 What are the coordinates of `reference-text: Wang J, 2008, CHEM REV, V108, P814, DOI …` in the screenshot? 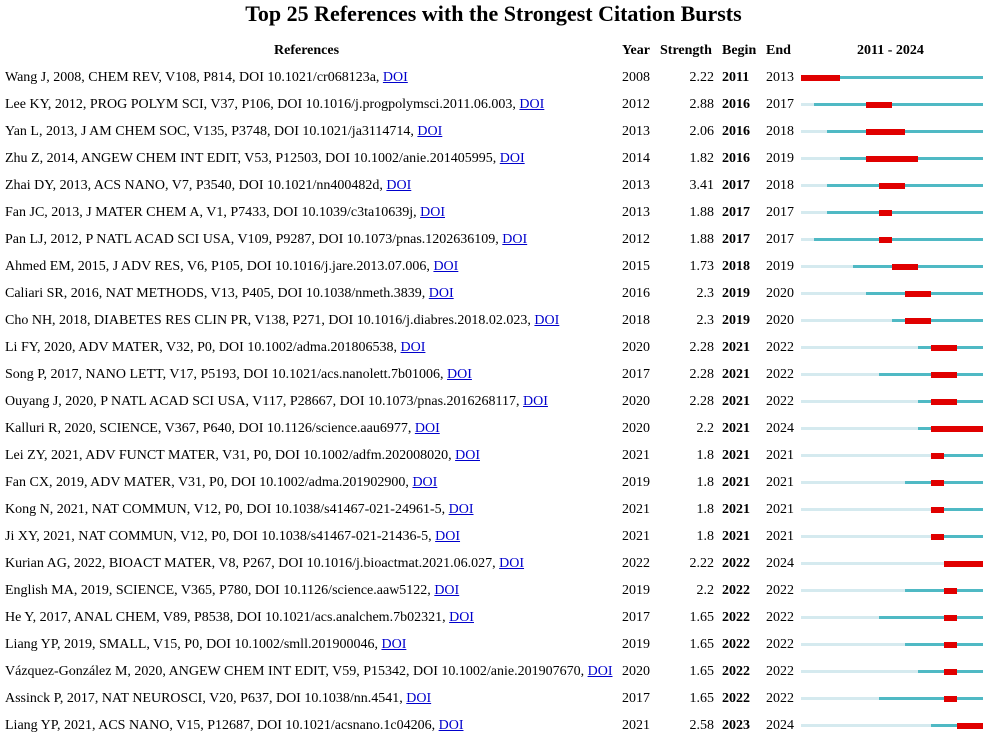 It's located at (206, 78).